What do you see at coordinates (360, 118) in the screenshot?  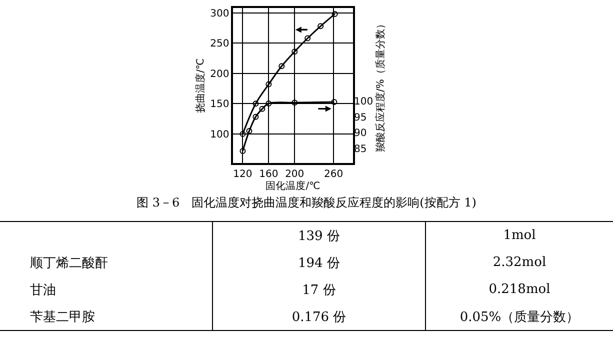 I see `y2-tick-label: 95` at bounding box center [360, 118].